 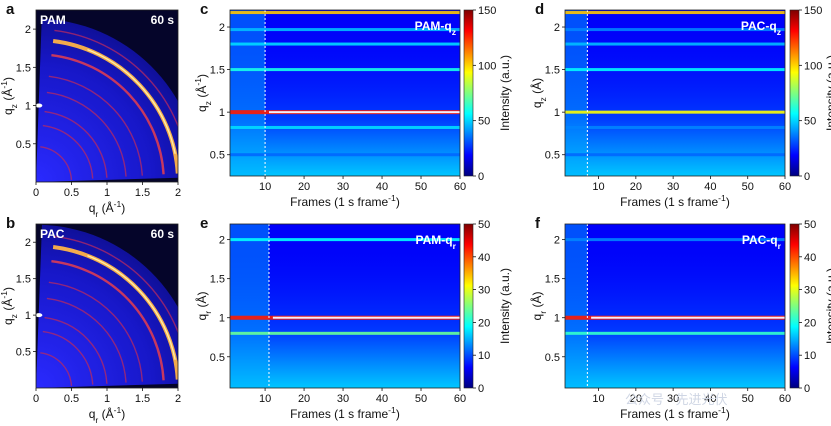 I want to click on x-tick-label: 60, so click(x=785, y=399).